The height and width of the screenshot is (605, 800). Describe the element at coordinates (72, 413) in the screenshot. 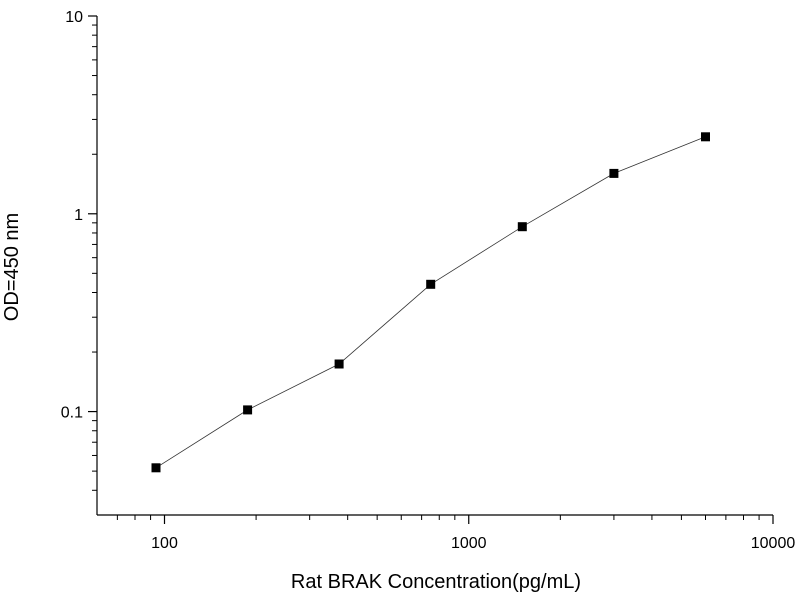

I see `y-tick-label: 0.1` at that location.